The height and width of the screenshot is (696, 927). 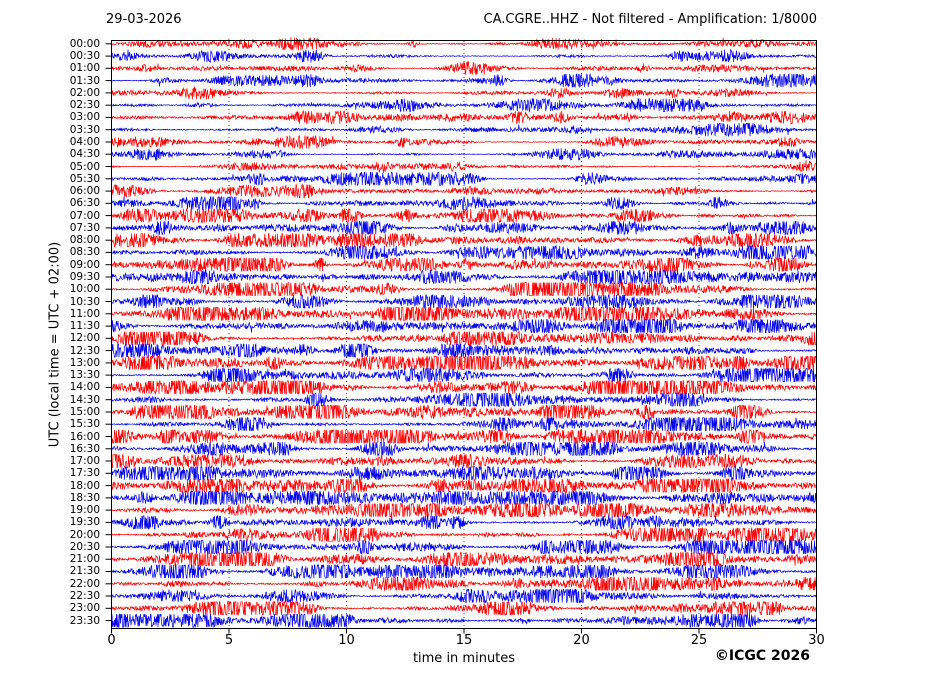 I want to click on y-tick-label: 07:00, so click(x=84, y=215).